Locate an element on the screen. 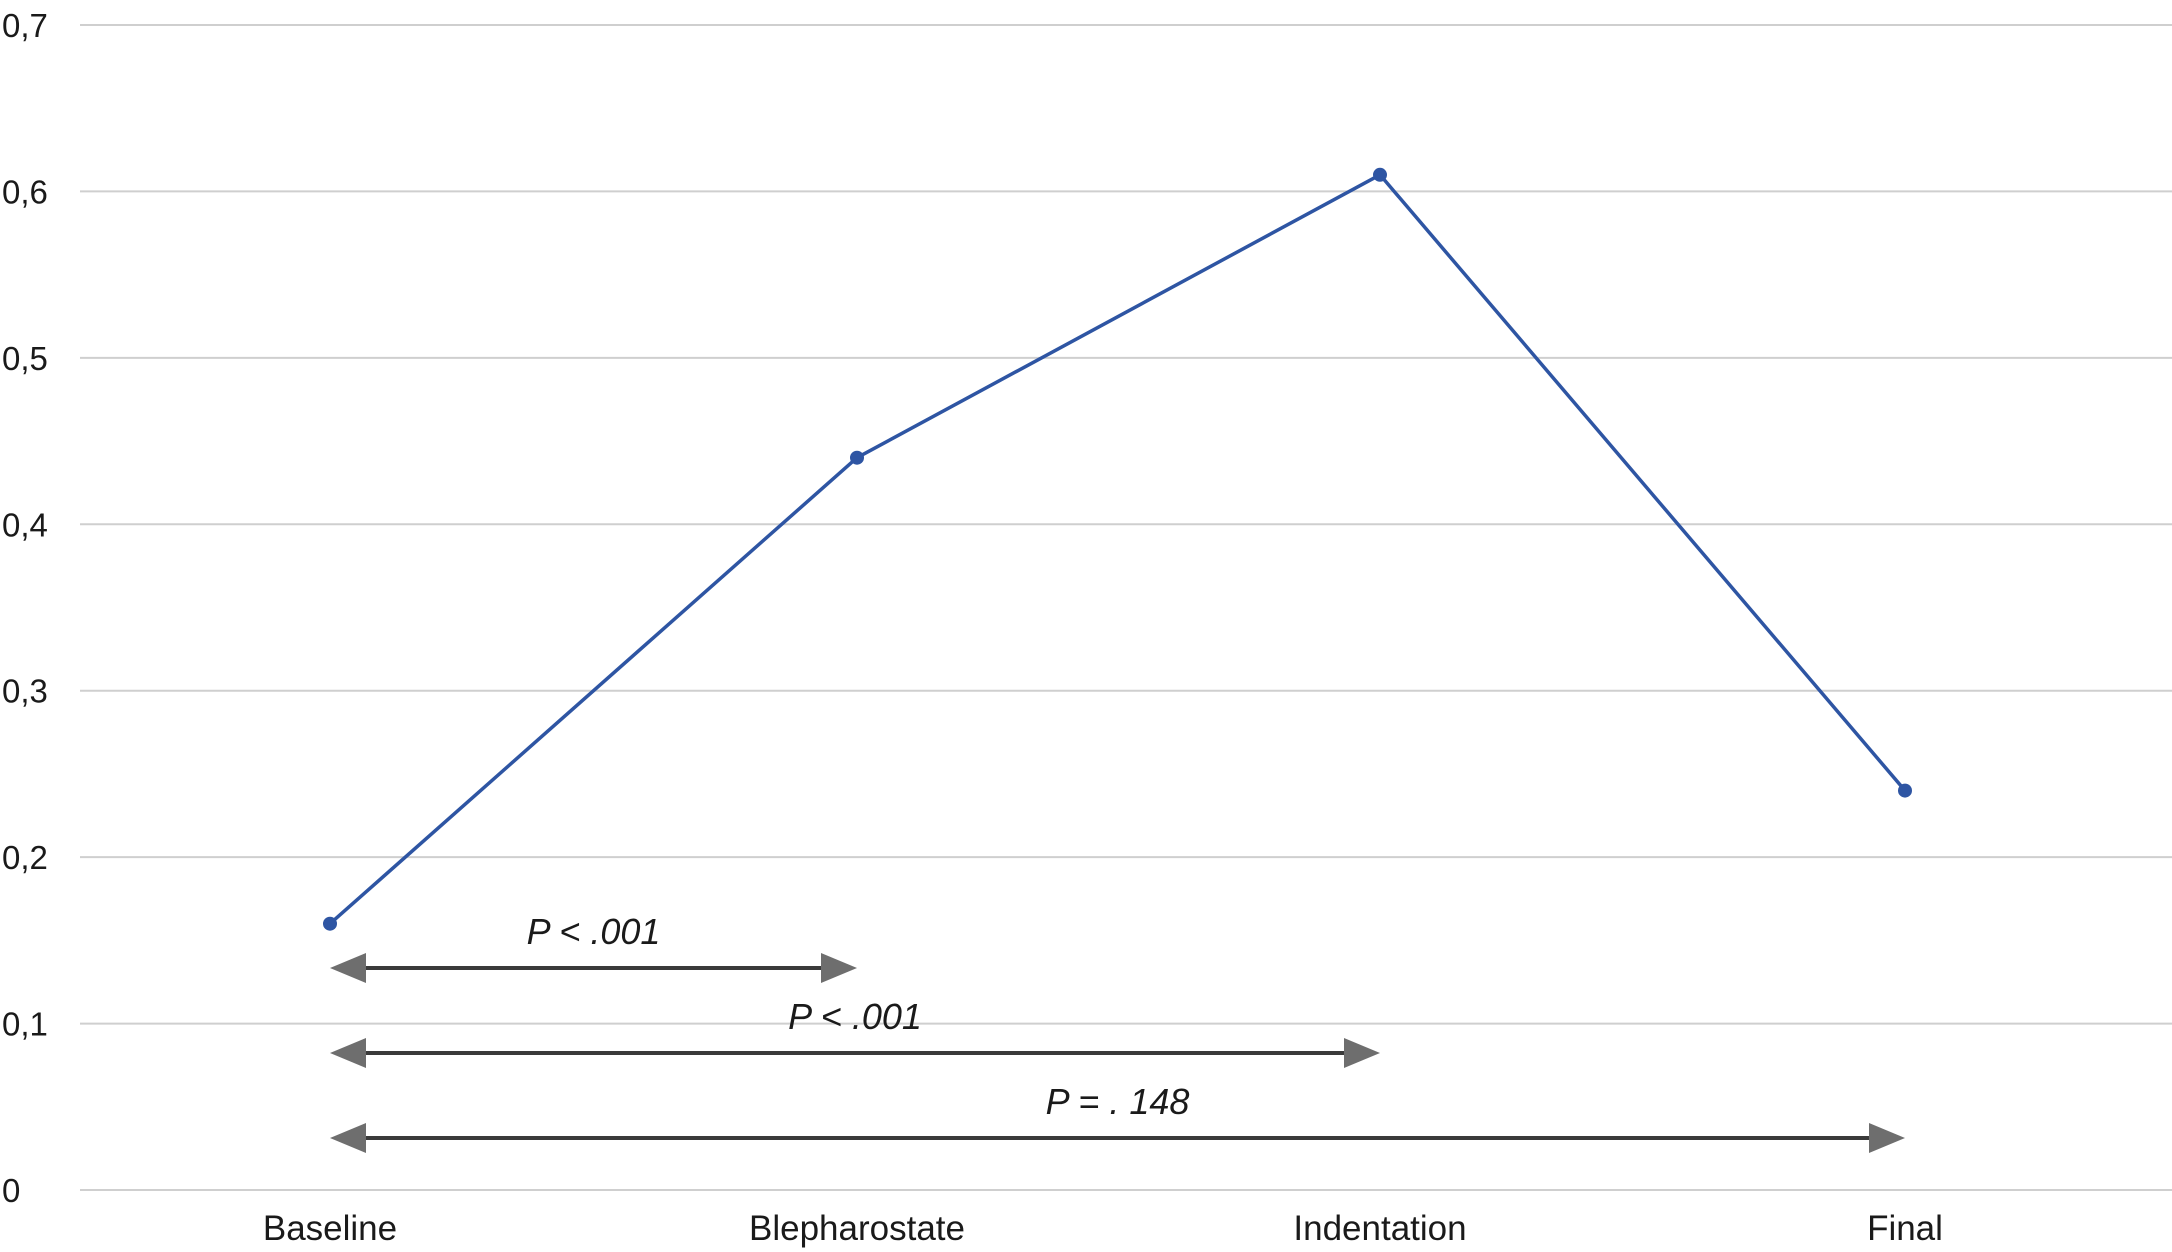 The width and height of the screenshot is (2172, 1252). x-category-label: Blepharostate is located at coordinates (857, 1228).